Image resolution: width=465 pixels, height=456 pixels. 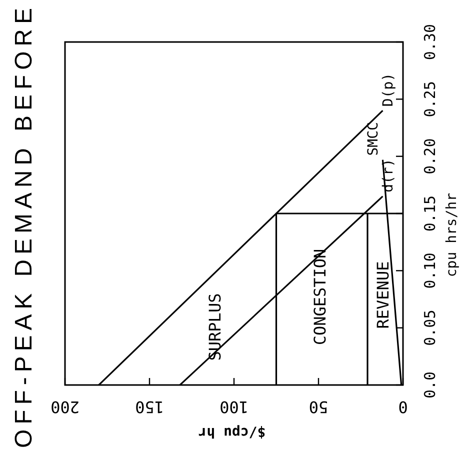 I want to click on y-tick-label: 0.05, so click(x=430, y=328).